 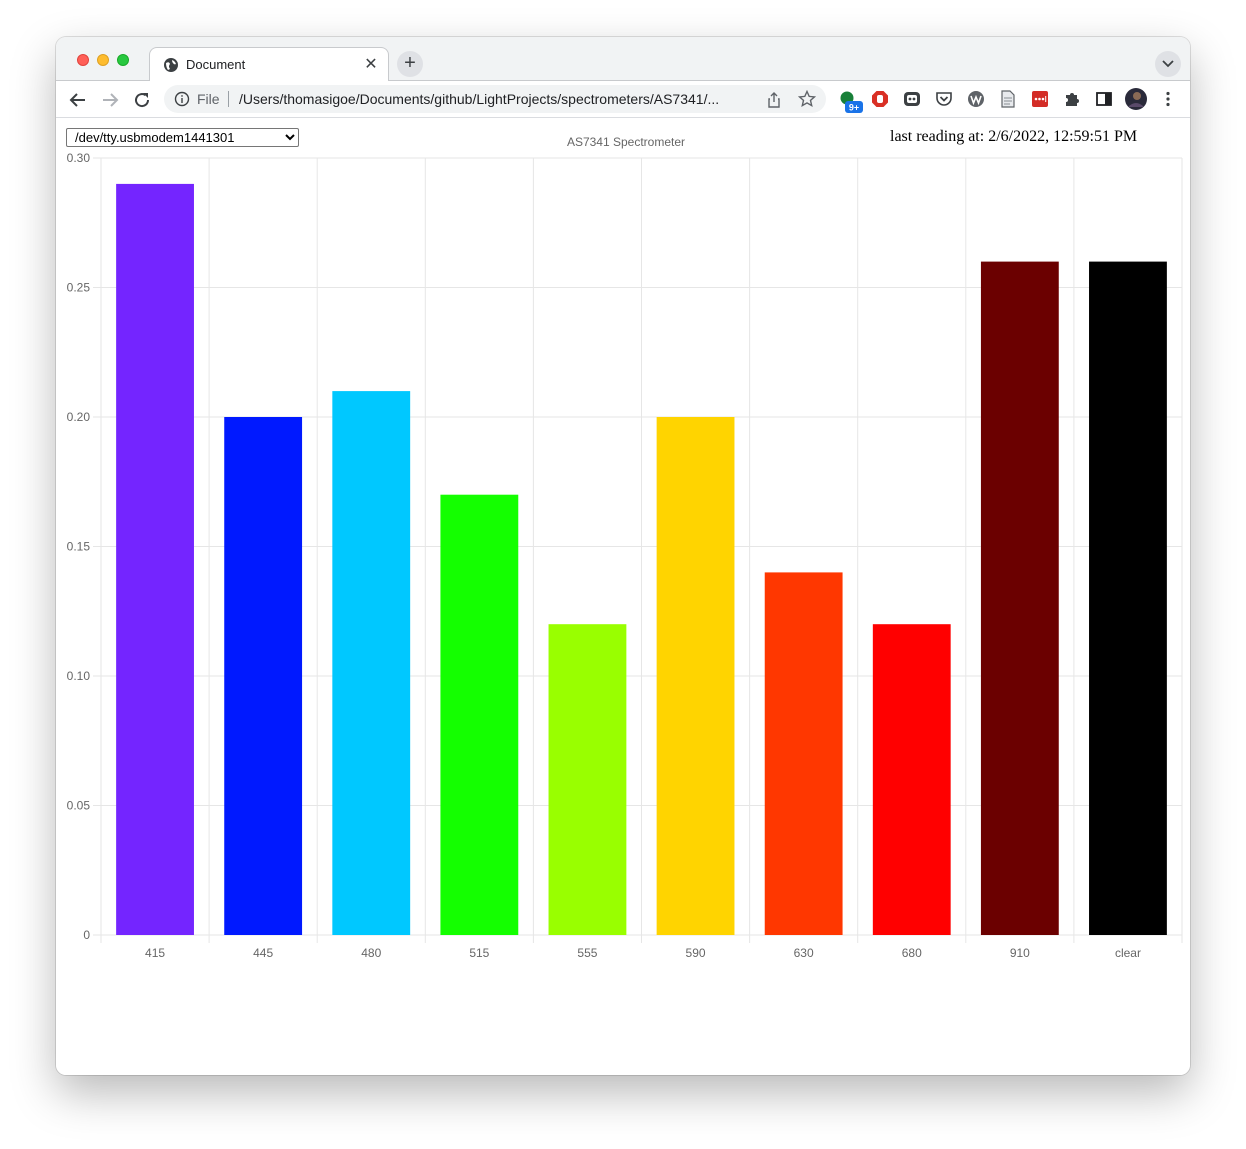 I want to click on y-tick-label: 0, so click(x=86, y=935).